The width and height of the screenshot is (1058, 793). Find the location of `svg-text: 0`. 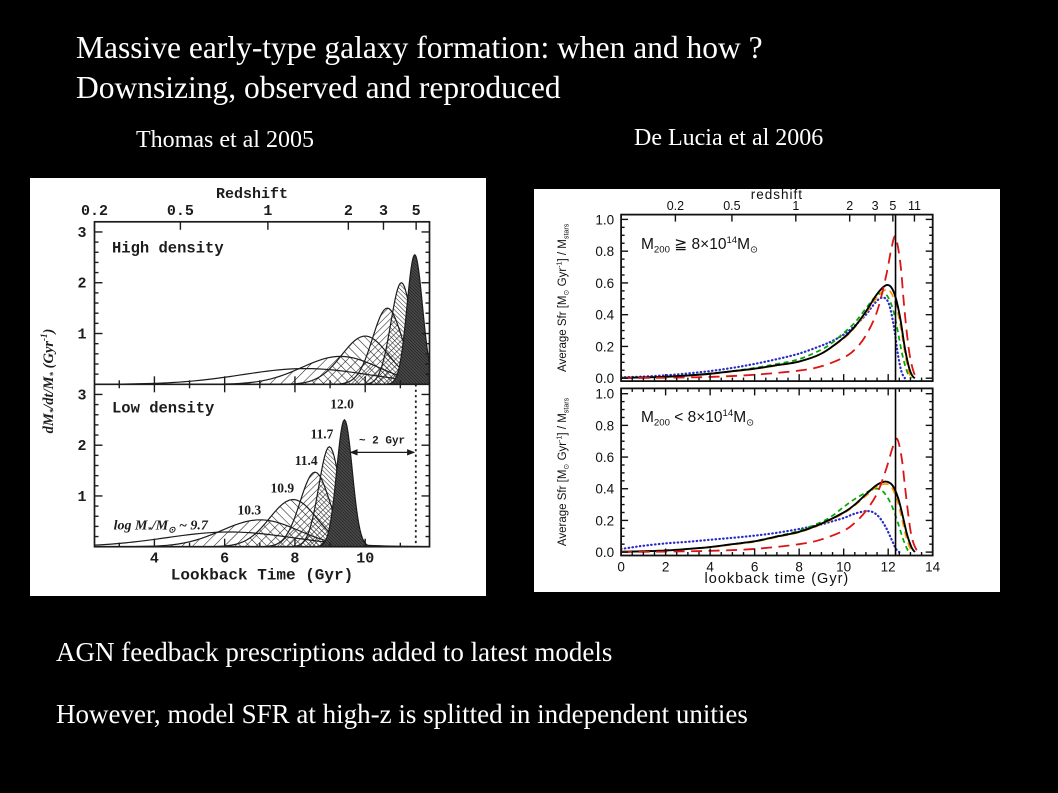

svg-text: 0 is located at coordinates (621, 567).